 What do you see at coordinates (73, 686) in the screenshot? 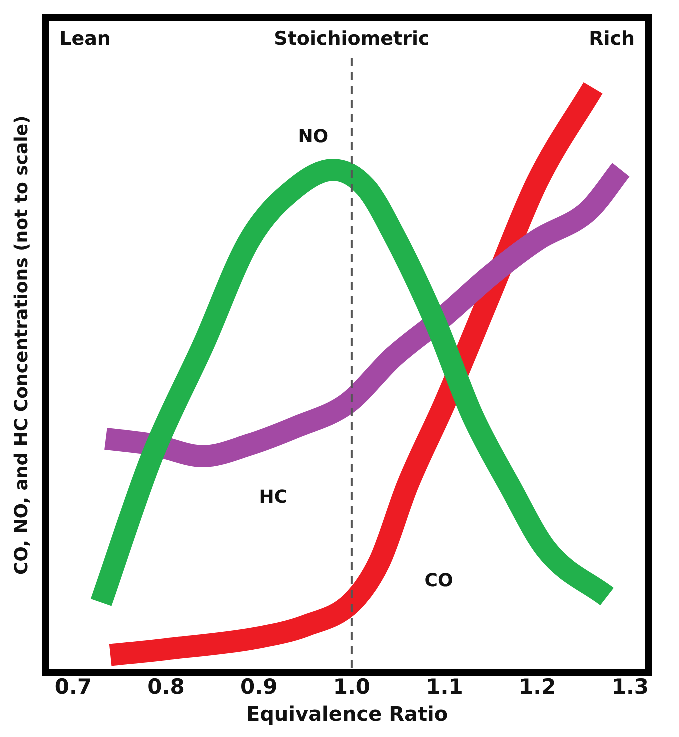
I see `x-tick-label: 0.7` at bounding box center [73, 686].